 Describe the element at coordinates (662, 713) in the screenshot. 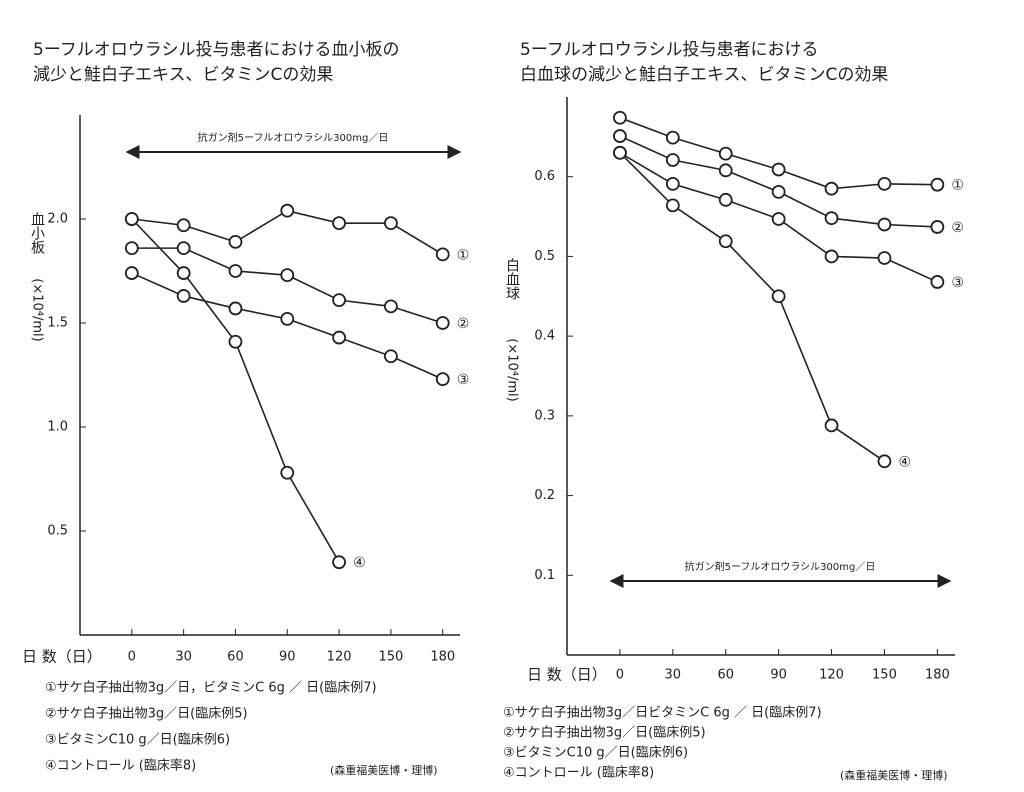

I see `legend-entry: ①サケ白子抽出物3g／日ビタミンC 6g ／ 日(臨床例7)` at that location.